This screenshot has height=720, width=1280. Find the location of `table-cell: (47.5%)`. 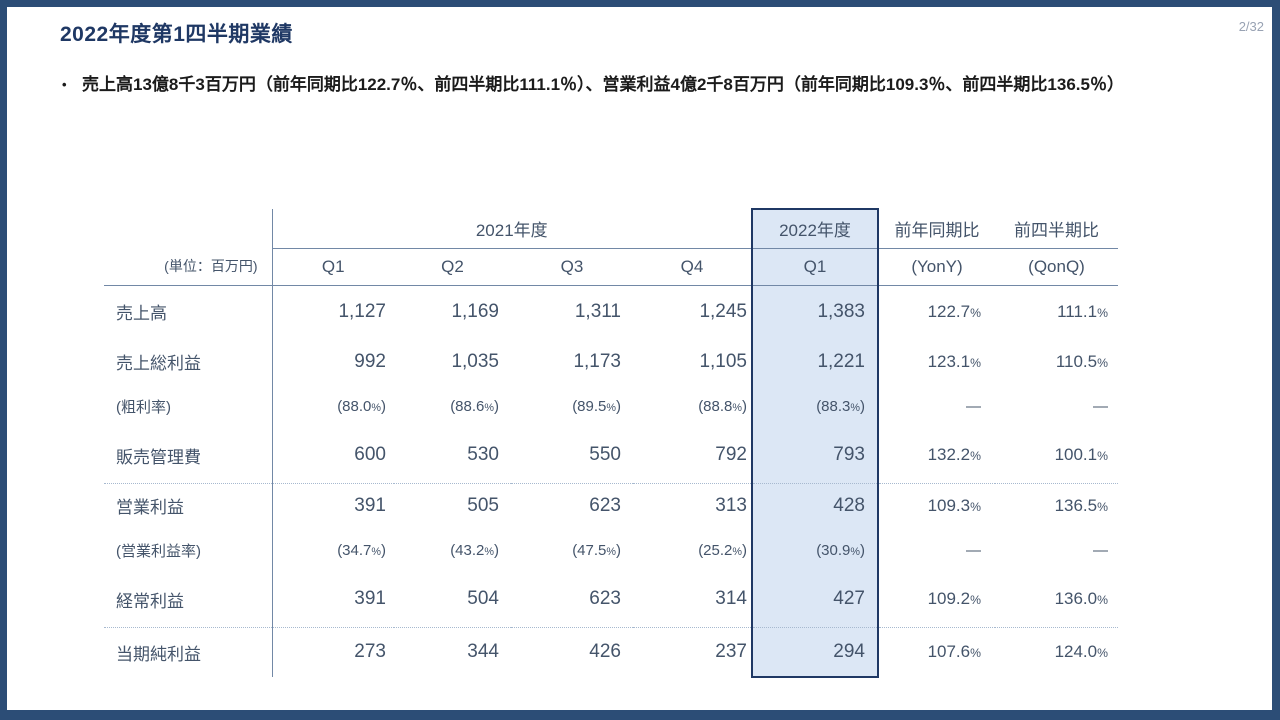

table-cell: (47.5%) is located at coordinates (596, 550).